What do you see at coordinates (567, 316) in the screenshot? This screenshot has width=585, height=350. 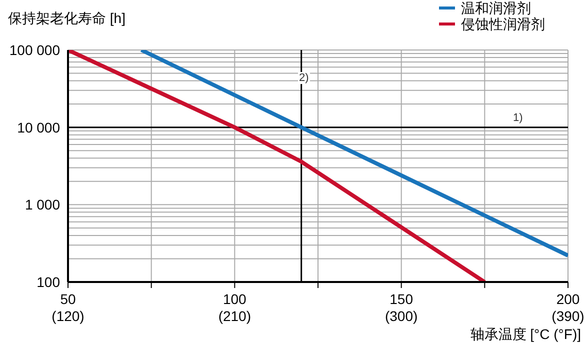 I see `x2-tick-label: (390)` at bounding box center [567, 316].